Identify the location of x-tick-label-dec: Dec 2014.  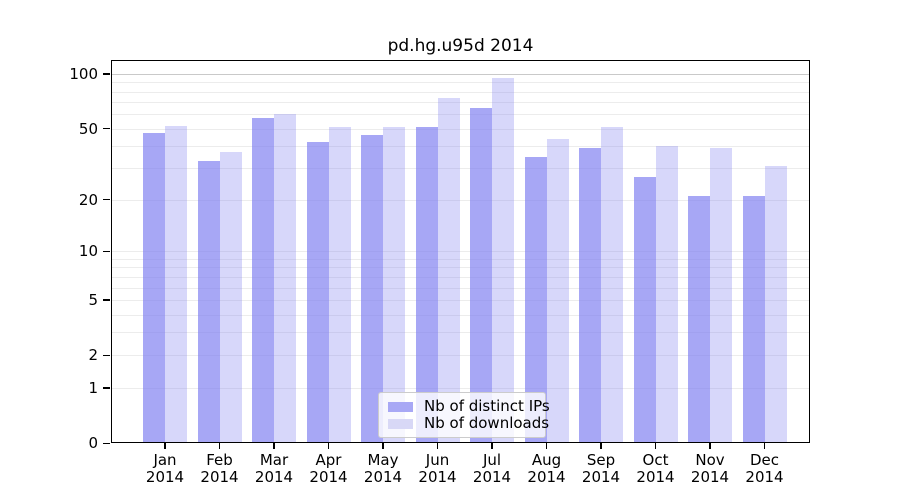
(764, 468).